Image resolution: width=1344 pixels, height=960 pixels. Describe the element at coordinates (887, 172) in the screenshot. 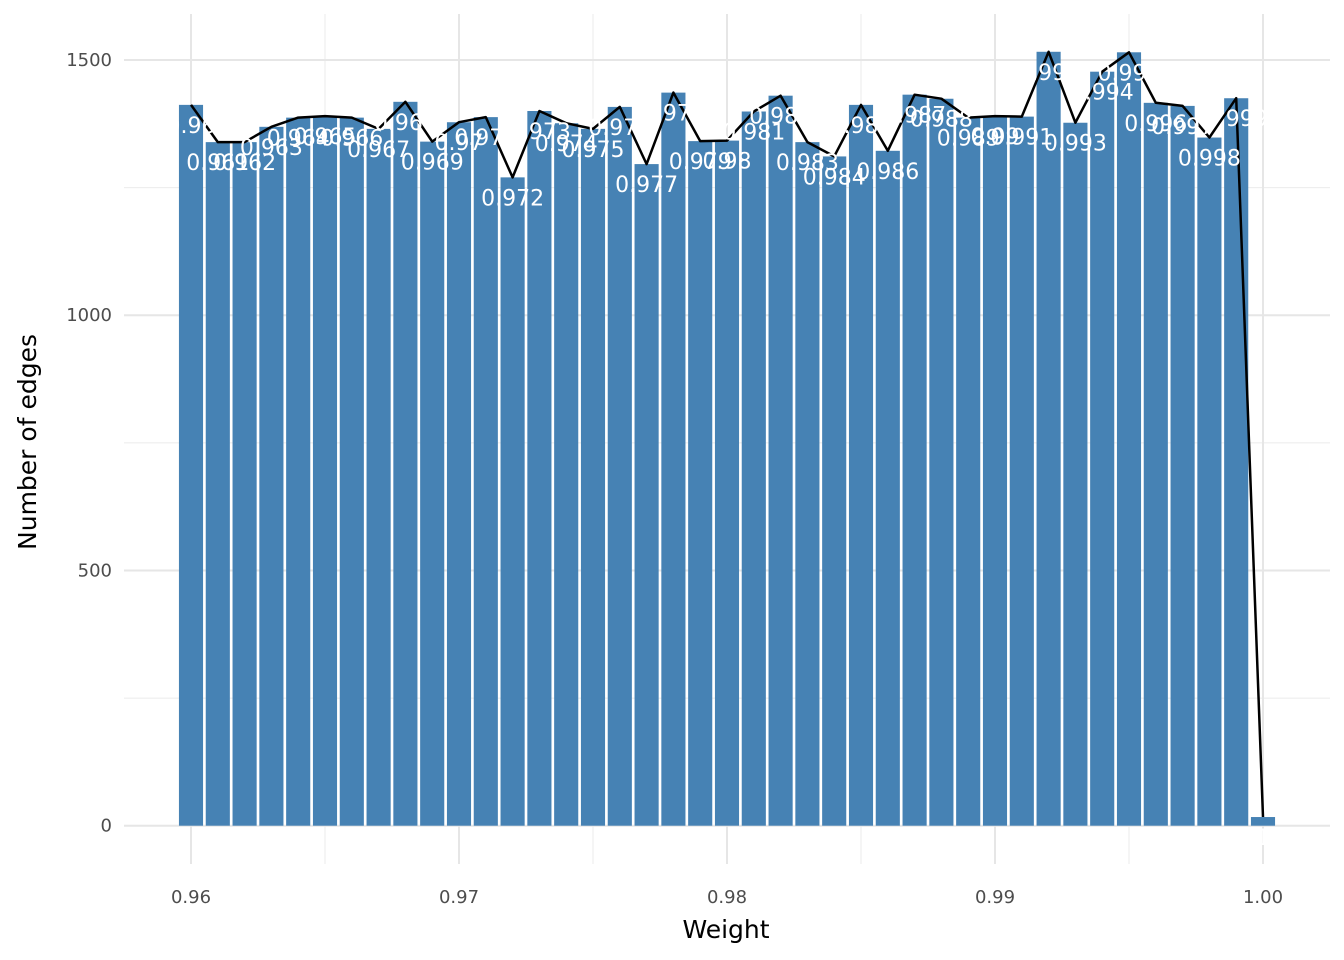

I see `bar-label: 0.986` at that location.